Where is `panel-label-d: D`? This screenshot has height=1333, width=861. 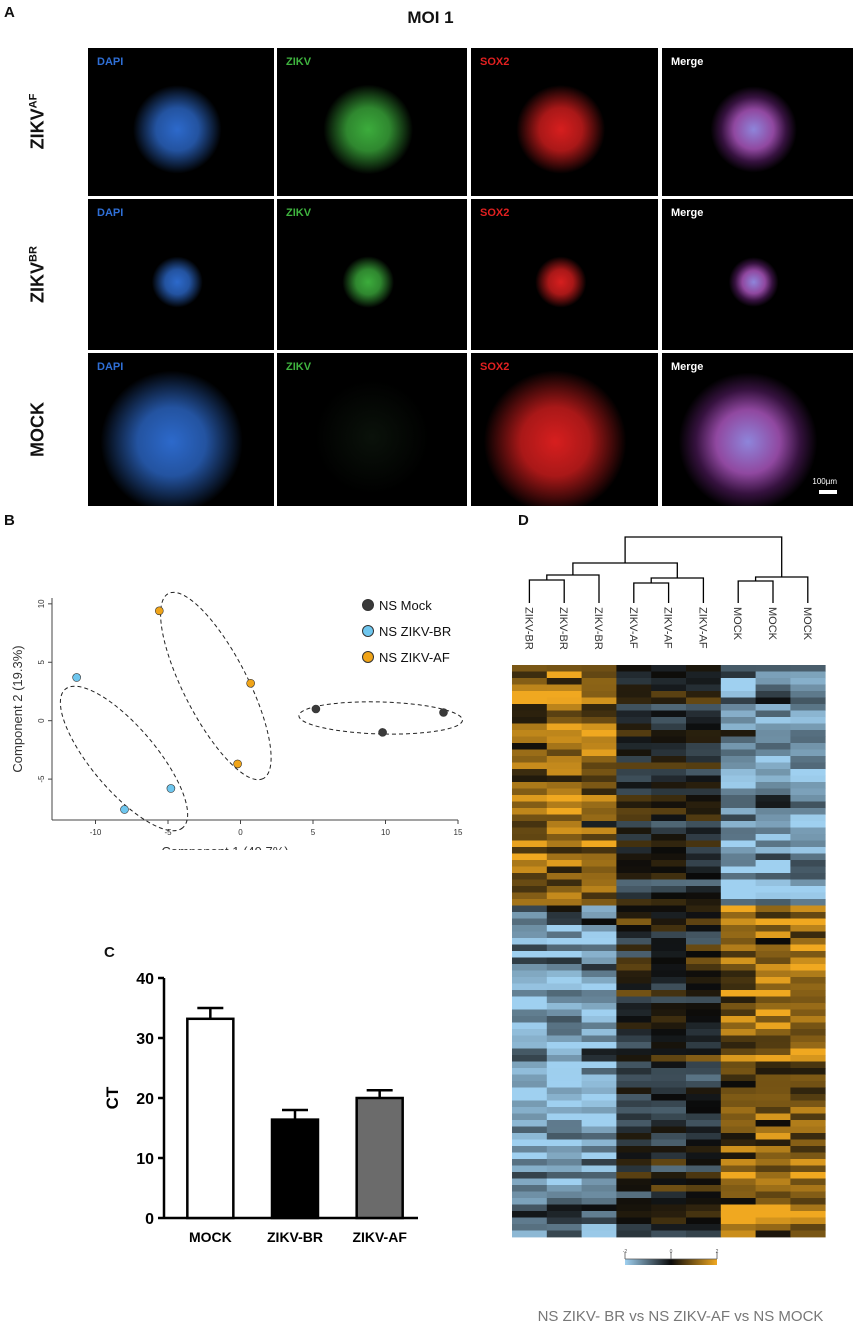 panel-label-d: D is located at coordinates (523, 520).